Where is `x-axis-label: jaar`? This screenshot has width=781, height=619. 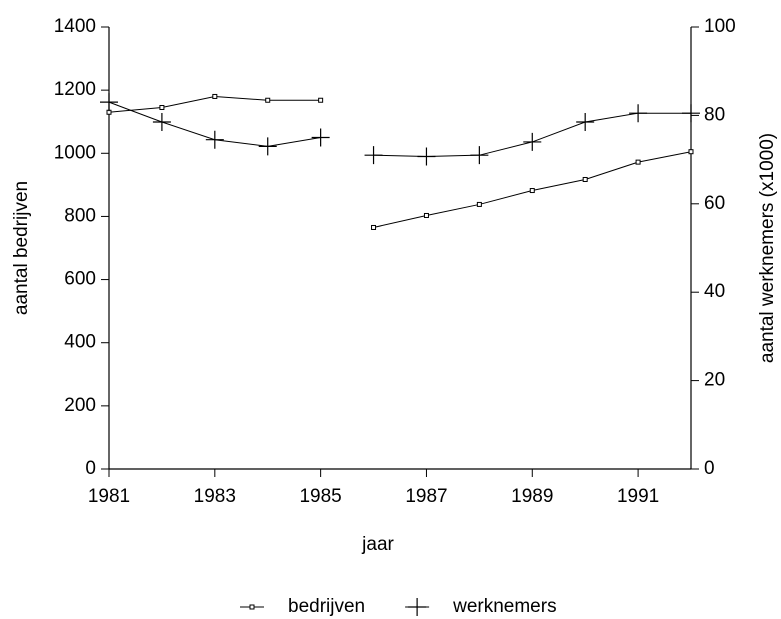 x-axis-label: jaar is located at coordinates (377, 544).